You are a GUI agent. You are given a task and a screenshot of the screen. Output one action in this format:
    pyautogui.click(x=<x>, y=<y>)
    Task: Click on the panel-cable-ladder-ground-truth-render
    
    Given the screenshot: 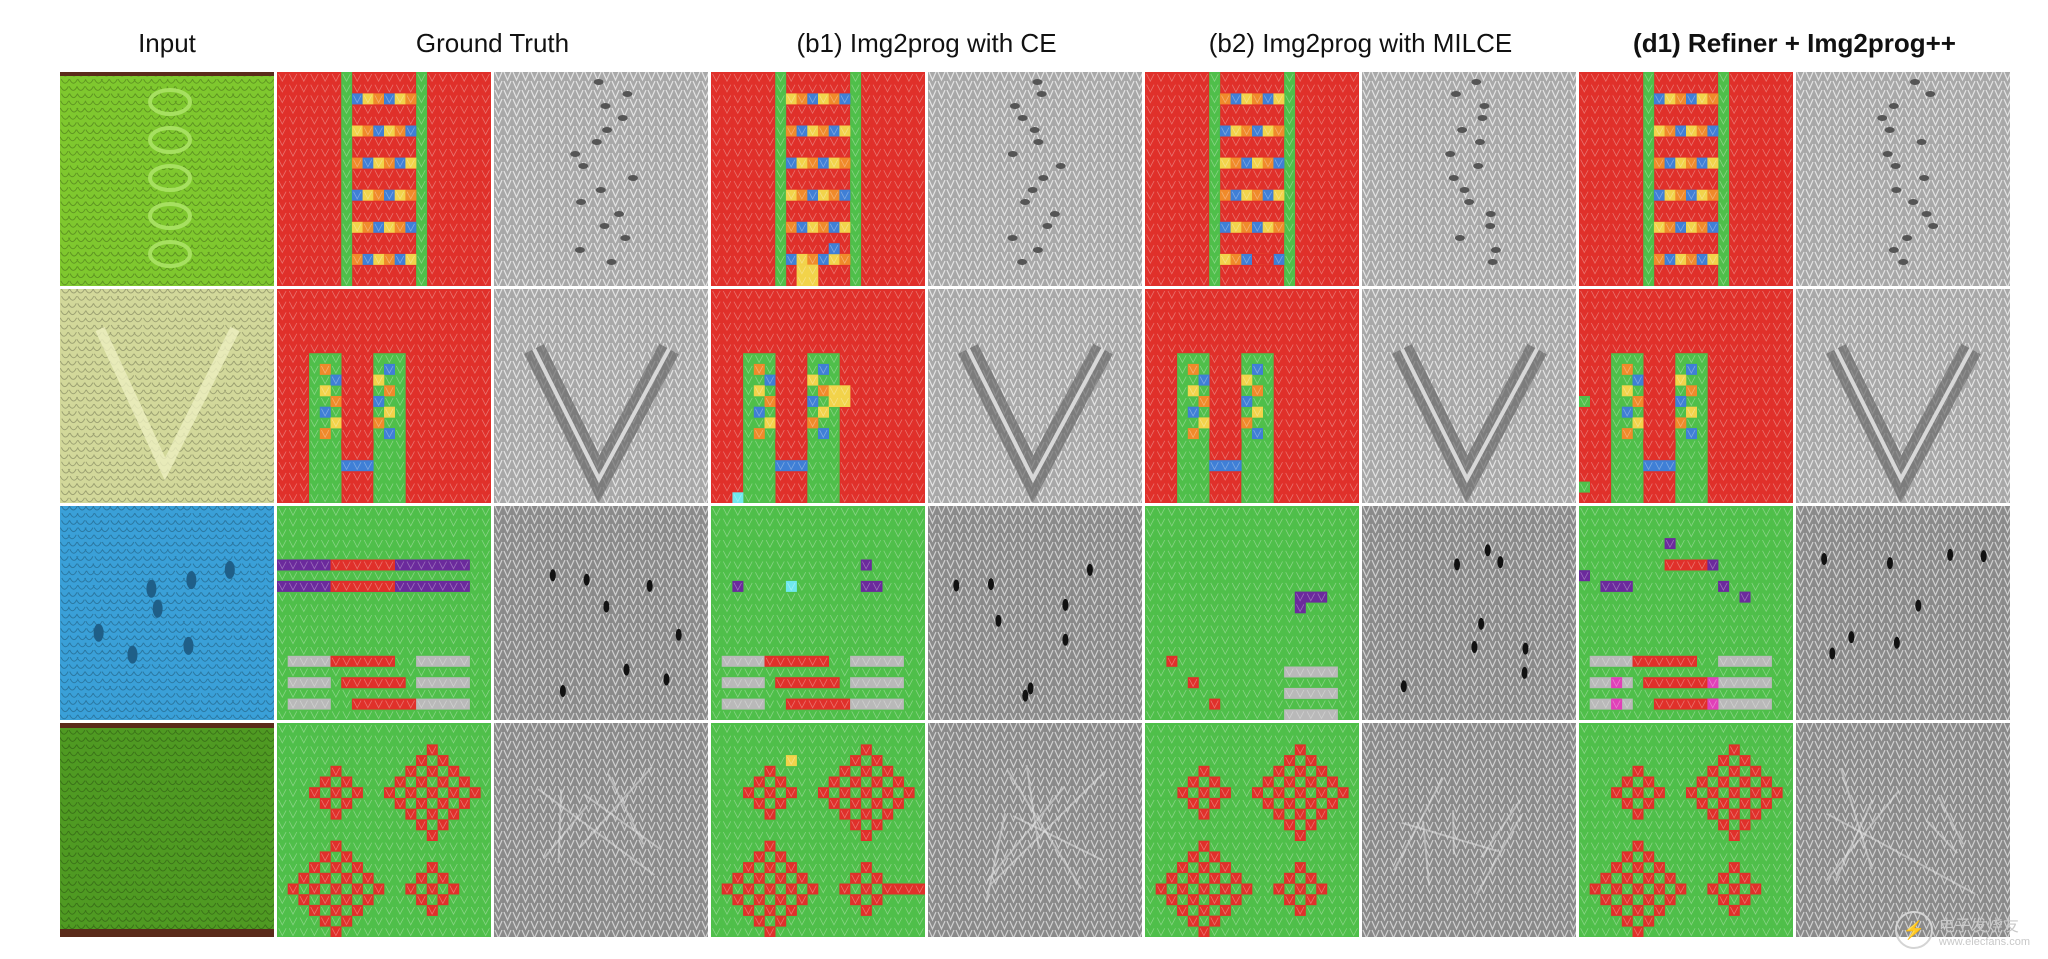 What is the action you would take?
    pyautogui.click(x=601, y=179)
    